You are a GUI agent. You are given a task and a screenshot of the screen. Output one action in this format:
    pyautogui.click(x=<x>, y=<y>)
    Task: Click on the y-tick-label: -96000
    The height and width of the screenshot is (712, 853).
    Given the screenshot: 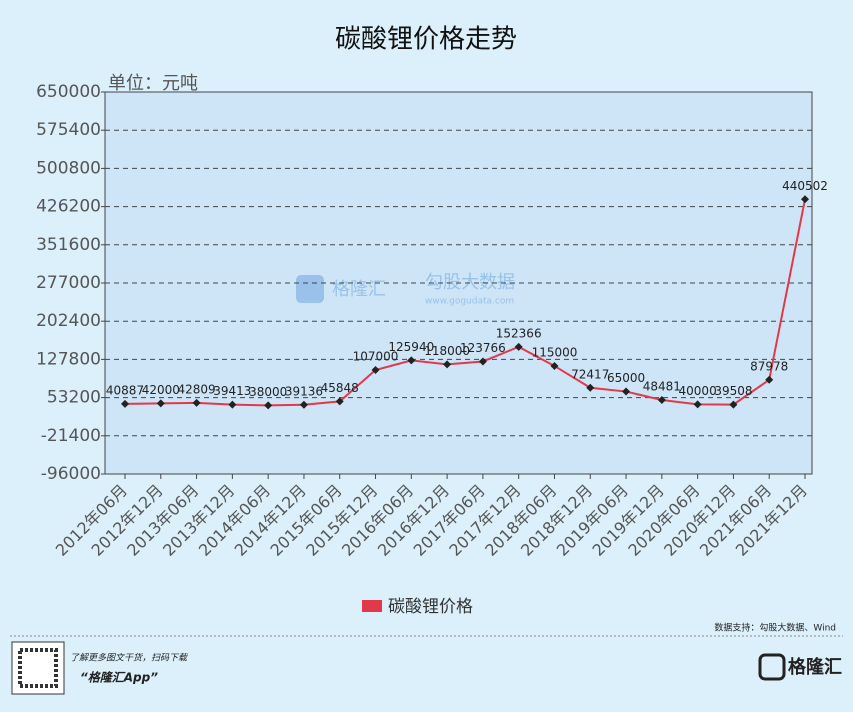 What is the action you would take?
    pyautogui.click(x=71, y=474)
    